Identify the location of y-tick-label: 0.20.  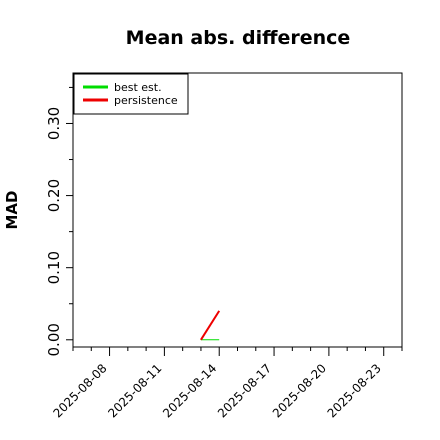
(54, 195).